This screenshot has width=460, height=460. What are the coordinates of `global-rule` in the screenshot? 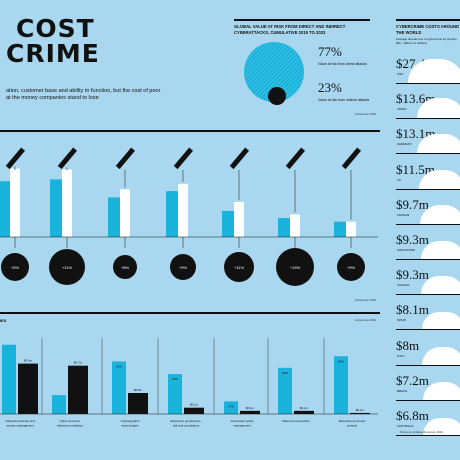 It's located at (302, 20).